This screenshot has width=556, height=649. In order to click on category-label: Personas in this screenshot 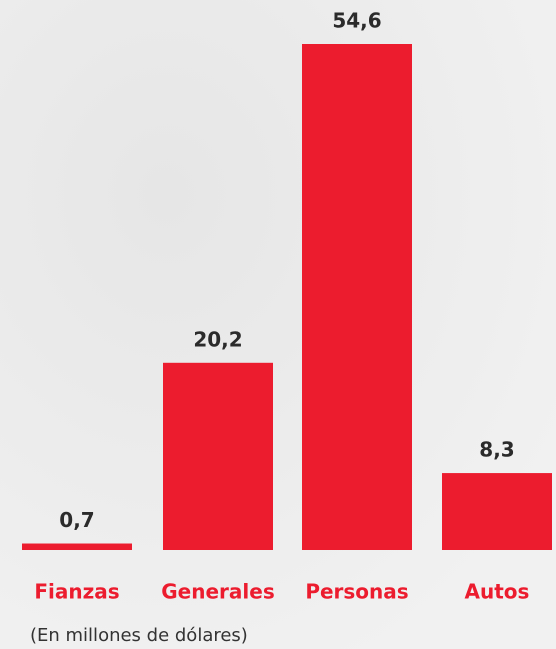, I will do `click(356, 592)`.